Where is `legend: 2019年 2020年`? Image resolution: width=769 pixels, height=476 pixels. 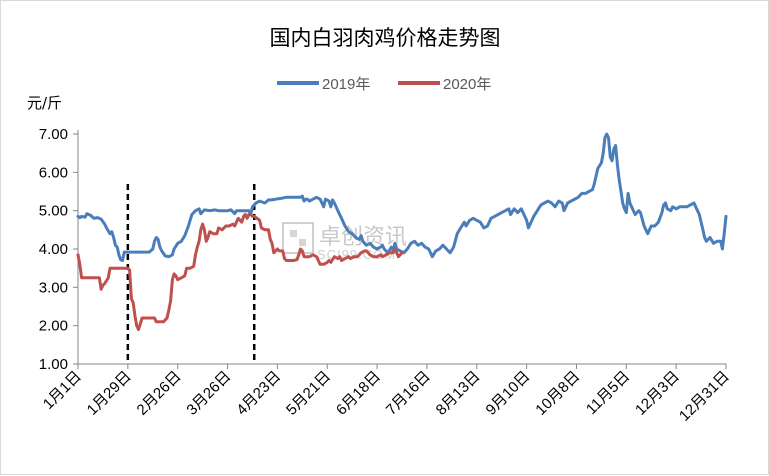
legend: 2019年 2020年 is located at coordinates (384, 84).